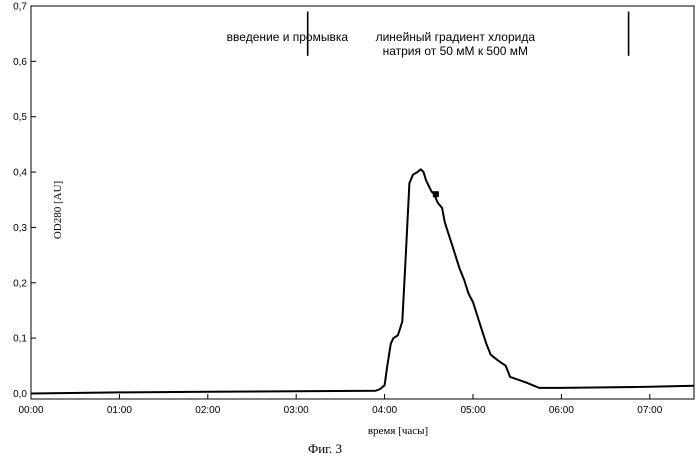 The height and width of the screenshot is (458, 700). I want to click on x-axis-label: время [часы], so click(398, 431).